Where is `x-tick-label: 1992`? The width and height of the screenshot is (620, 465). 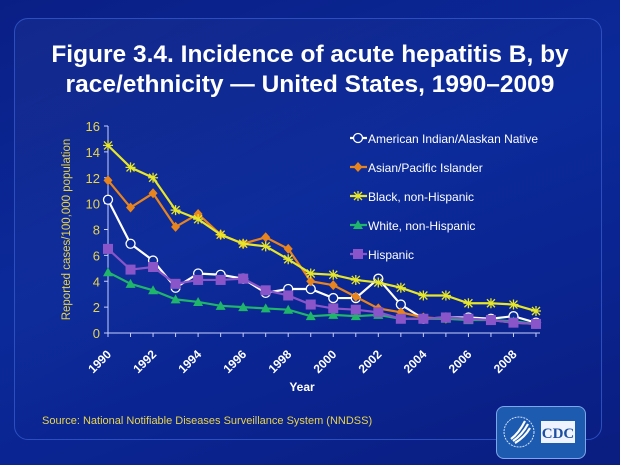 x-tick-label: 1992 is located at coordinates (144, 361).